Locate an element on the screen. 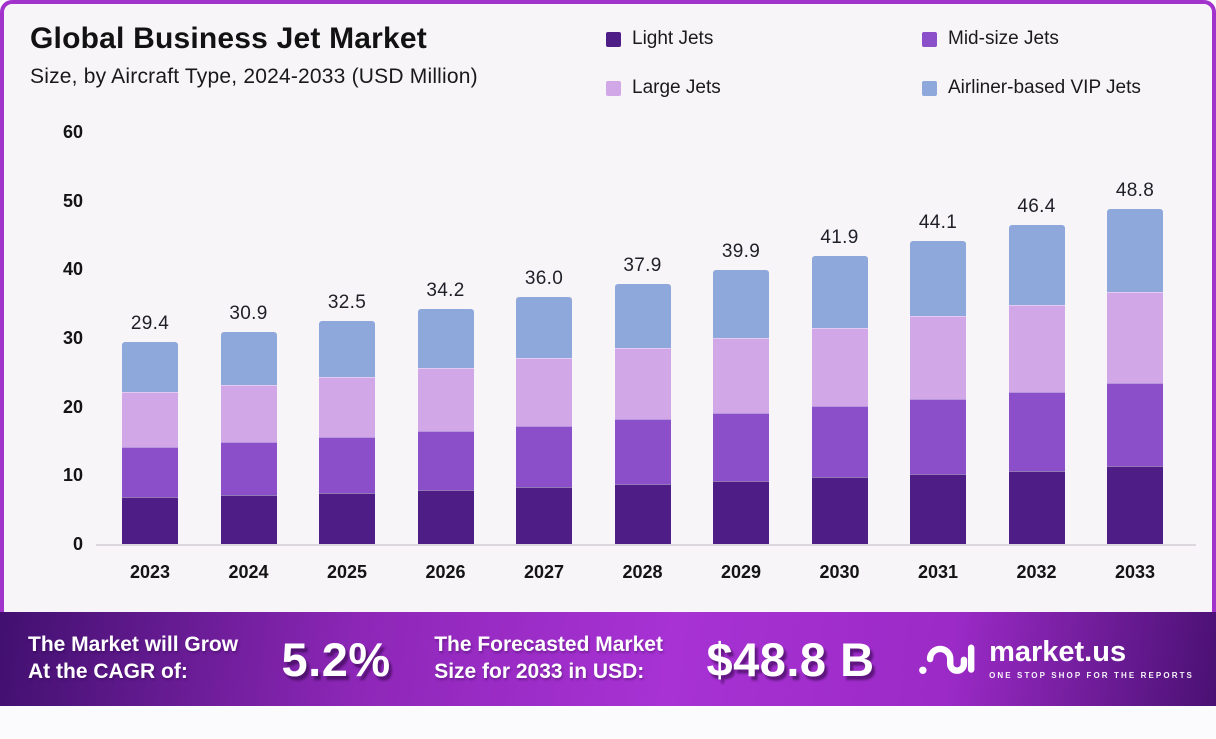  forecast-label-line2: Size for 2033 in USD: is located at coordinates (539, 671).